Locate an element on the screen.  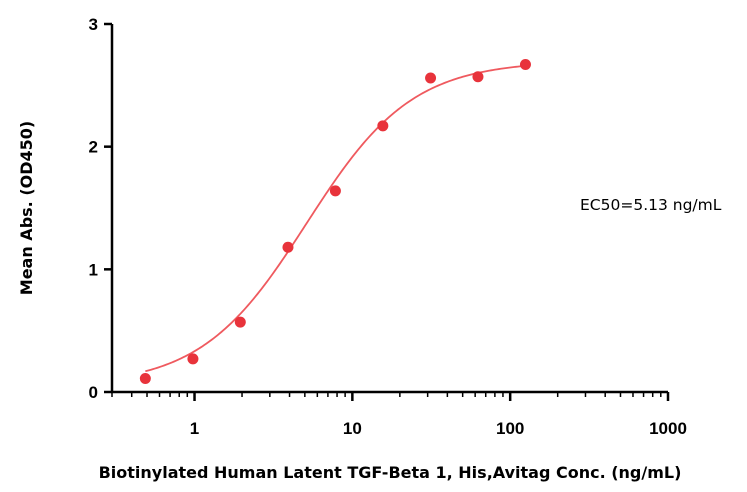
y-tick-label: 2 is located at coordinates (93, 147).